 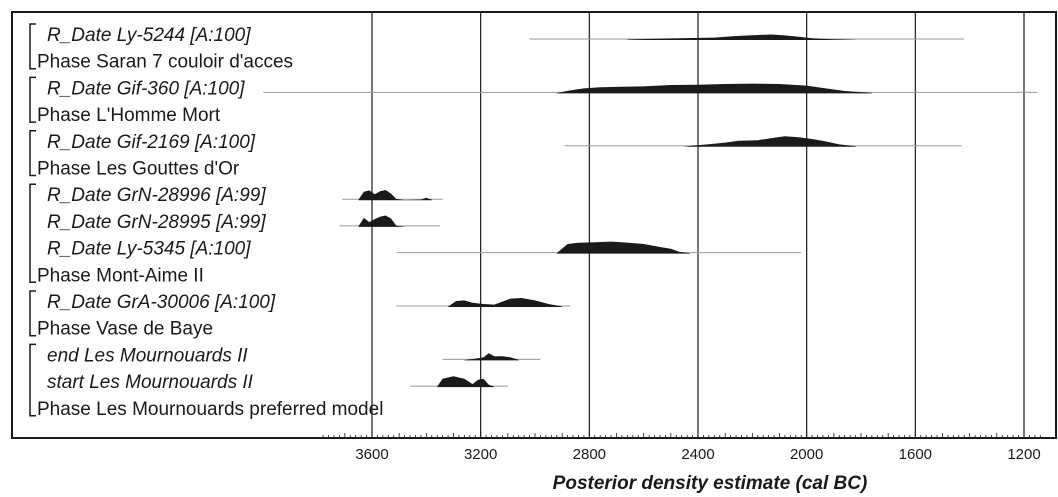 I want to click on phase-label: Phase Les Mournouards preferred model, so click(x=210, y=409).